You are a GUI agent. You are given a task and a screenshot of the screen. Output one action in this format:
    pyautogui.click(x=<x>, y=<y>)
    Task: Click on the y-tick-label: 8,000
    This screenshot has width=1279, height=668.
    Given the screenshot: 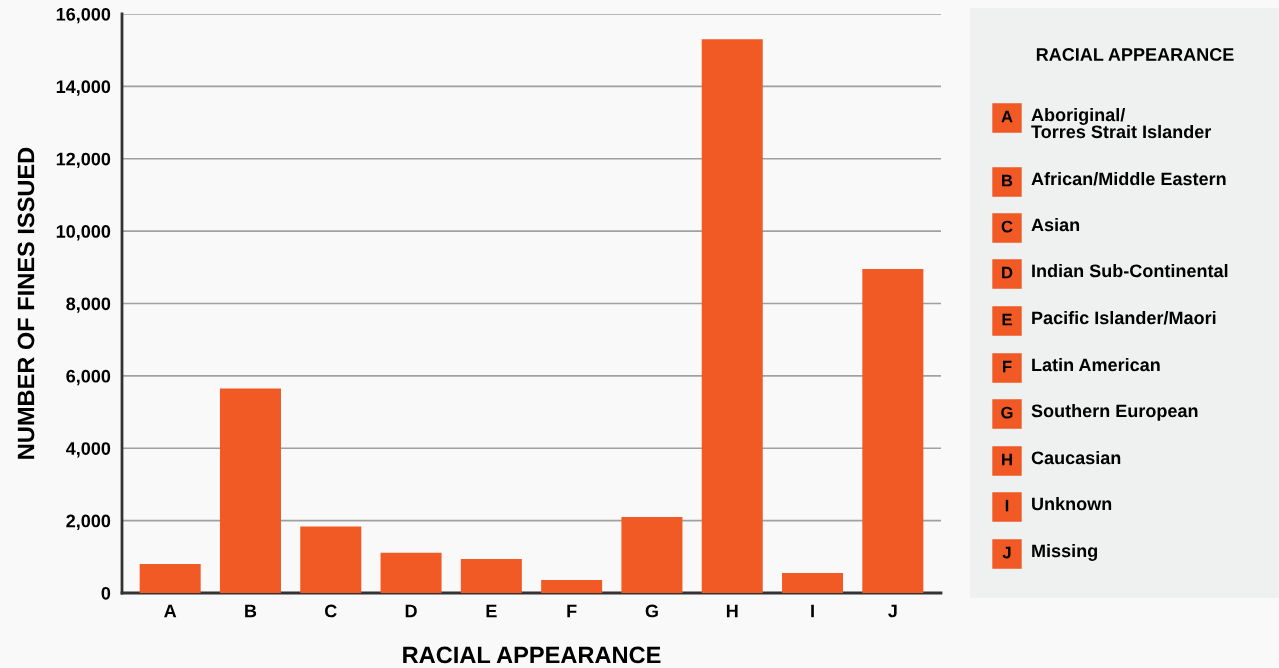 What is the action you would take?
    pyautogui.click(x=88, y=305)
    